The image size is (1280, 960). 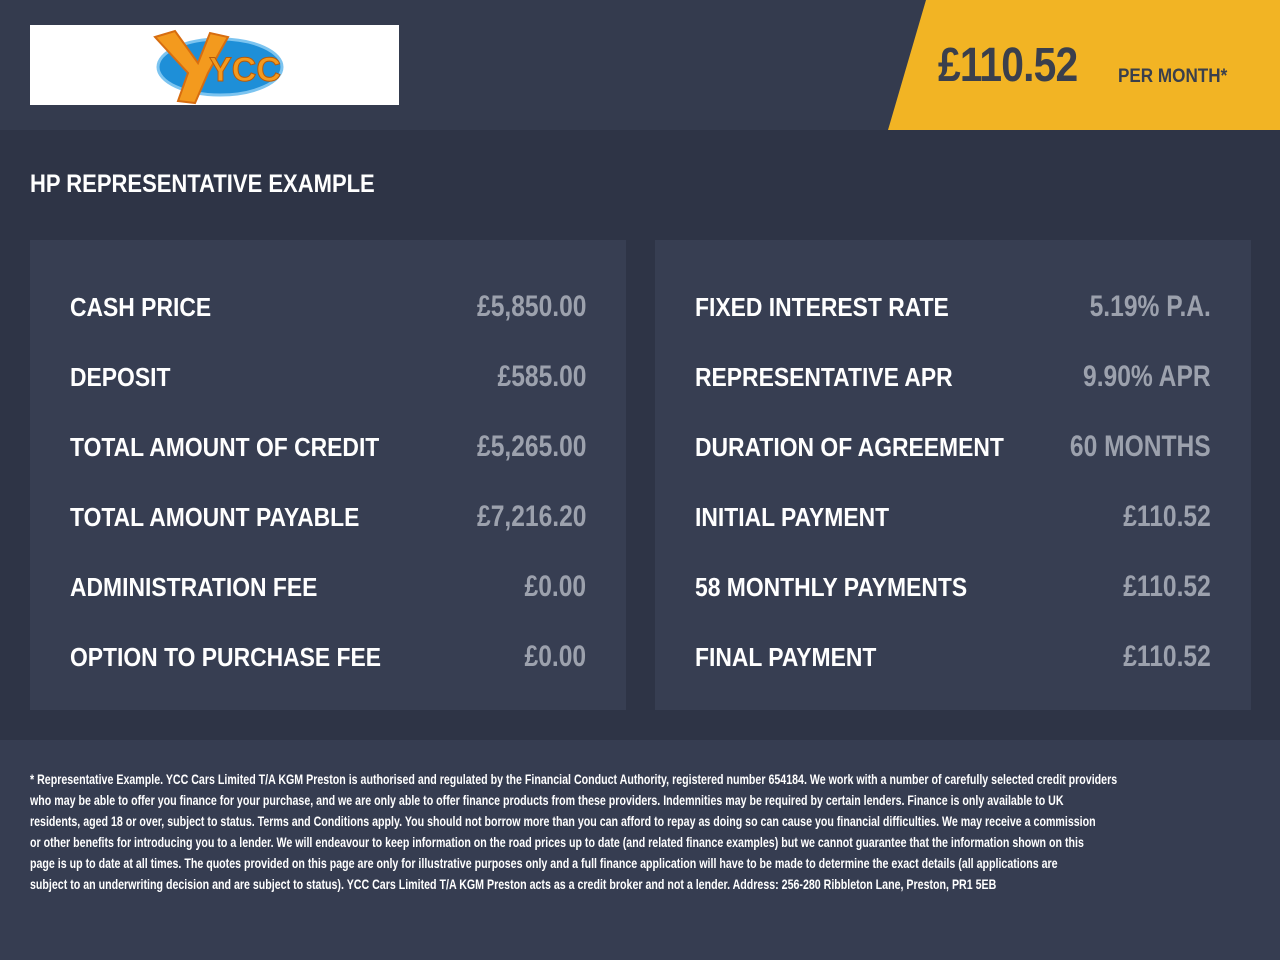 I want to click on finance-row: DEPOSIT £585.00, so click(x=328, y=381).